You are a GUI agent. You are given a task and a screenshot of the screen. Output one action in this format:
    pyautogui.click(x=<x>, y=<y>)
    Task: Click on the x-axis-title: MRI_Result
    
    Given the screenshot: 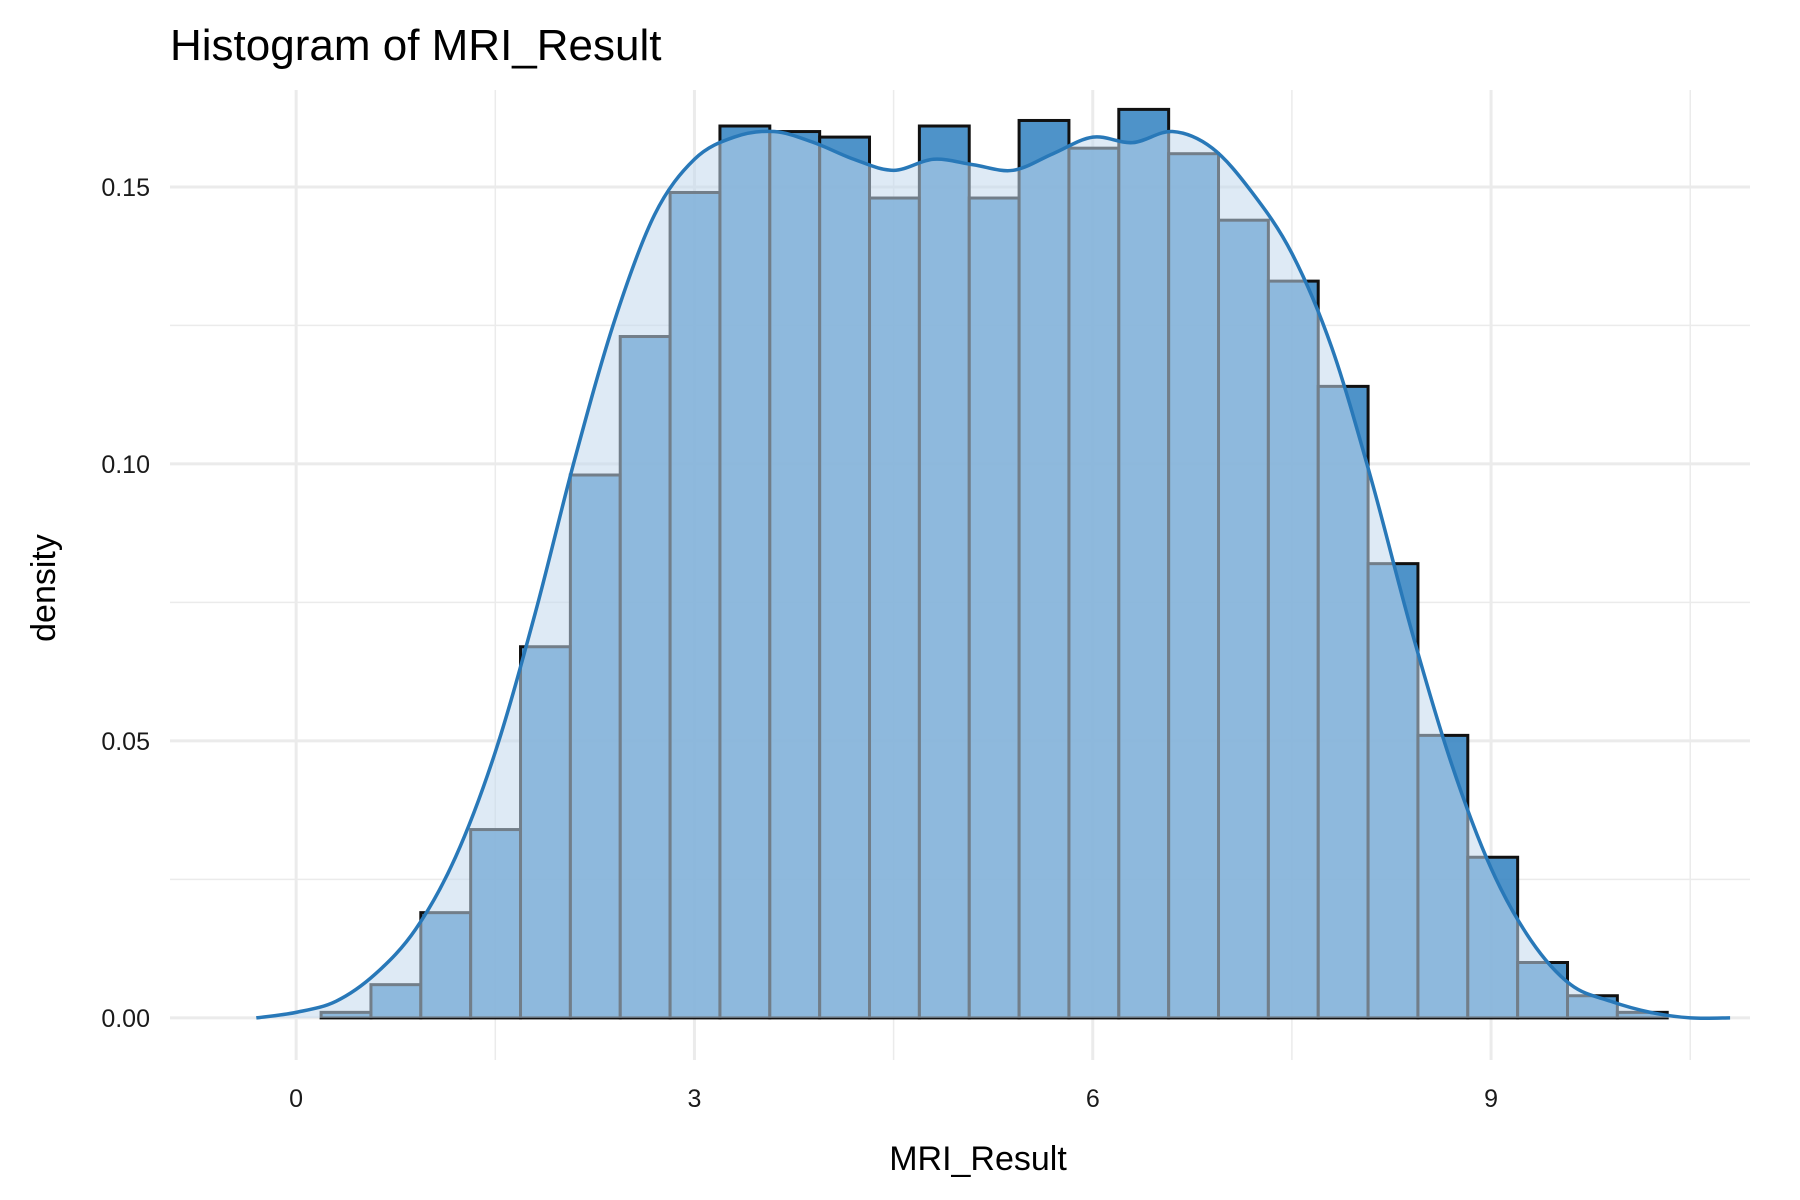 What is the action you would take?
    pyautogui.click(x=978, y=1159)
    